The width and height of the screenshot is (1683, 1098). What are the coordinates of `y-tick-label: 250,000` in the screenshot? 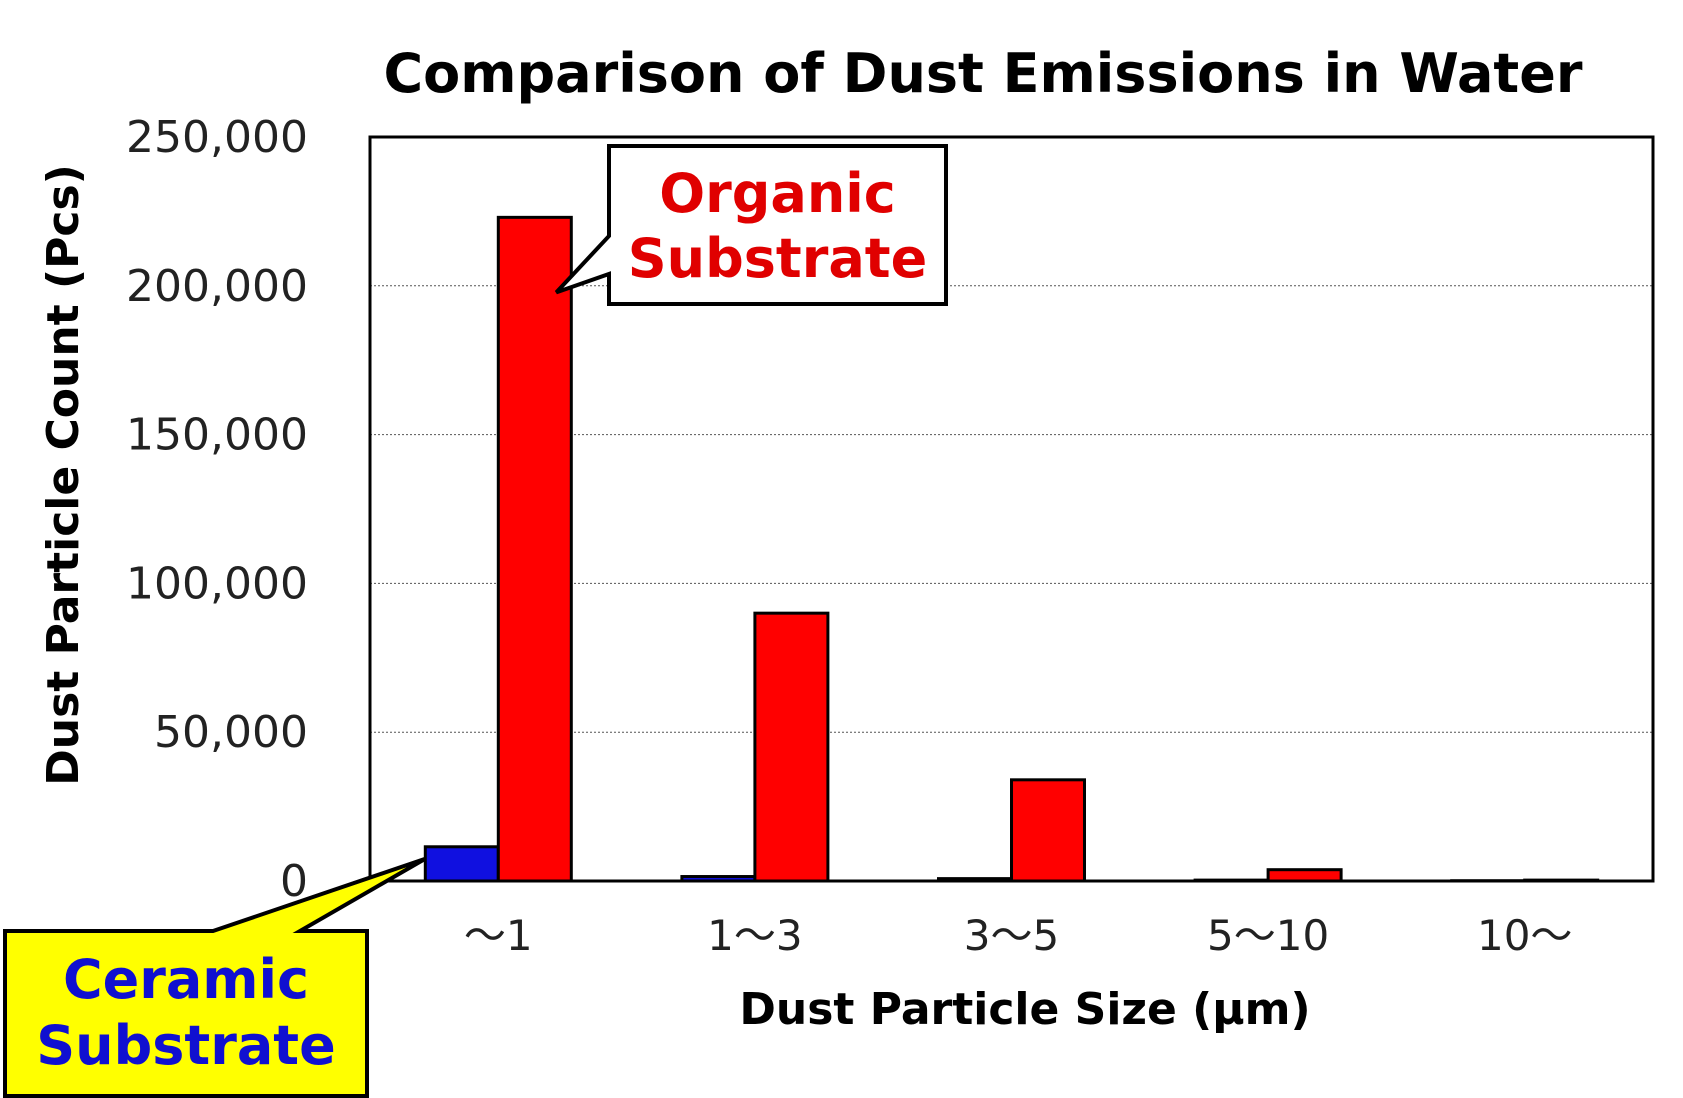 It's located at (217, 137).